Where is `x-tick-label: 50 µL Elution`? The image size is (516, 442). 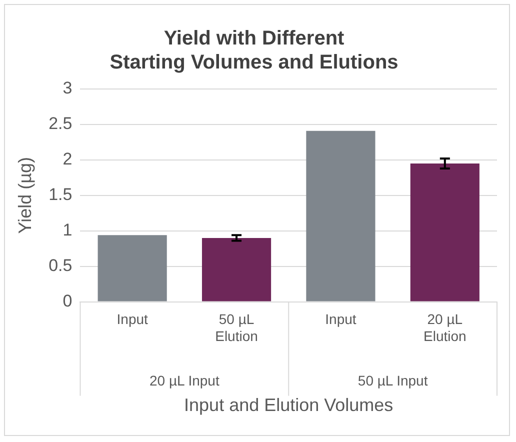 x-tick-label: 50 µL Elution is located at coordinates (236, 327).